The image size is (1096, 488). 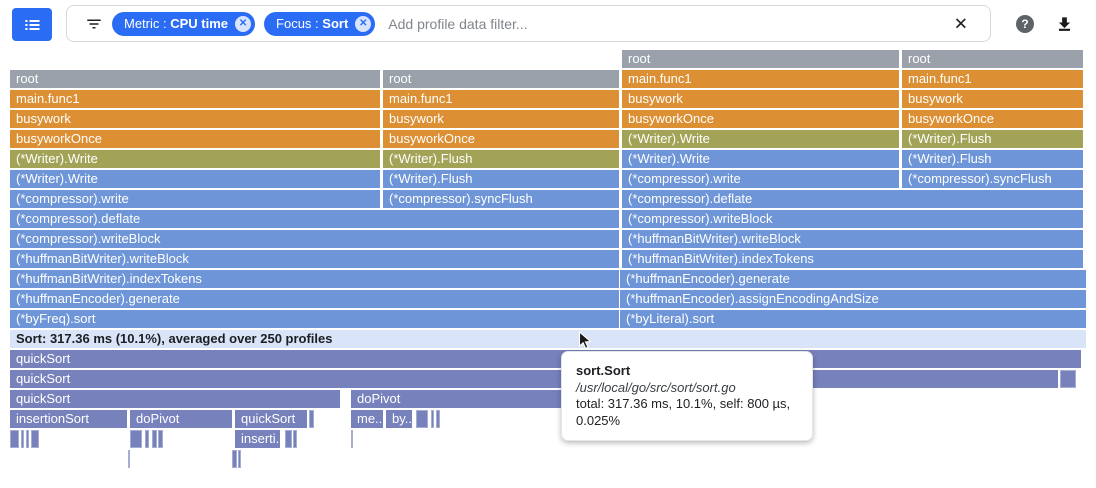 What do you see at coordinates (688, 23) in the screenshot?
I see `filter-input` at bounding box center [688, 23].